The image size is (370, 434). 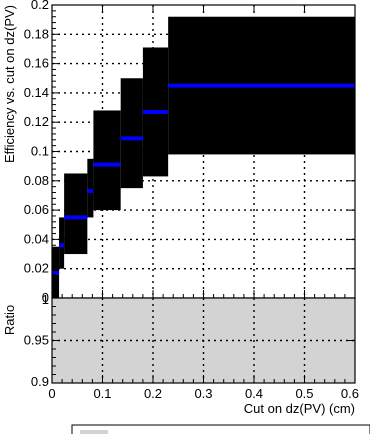 What do you see at coordinates (350, 393) in the screenshot?
I see `x-tick-label: 0.6` at bounding box center [350, 393].